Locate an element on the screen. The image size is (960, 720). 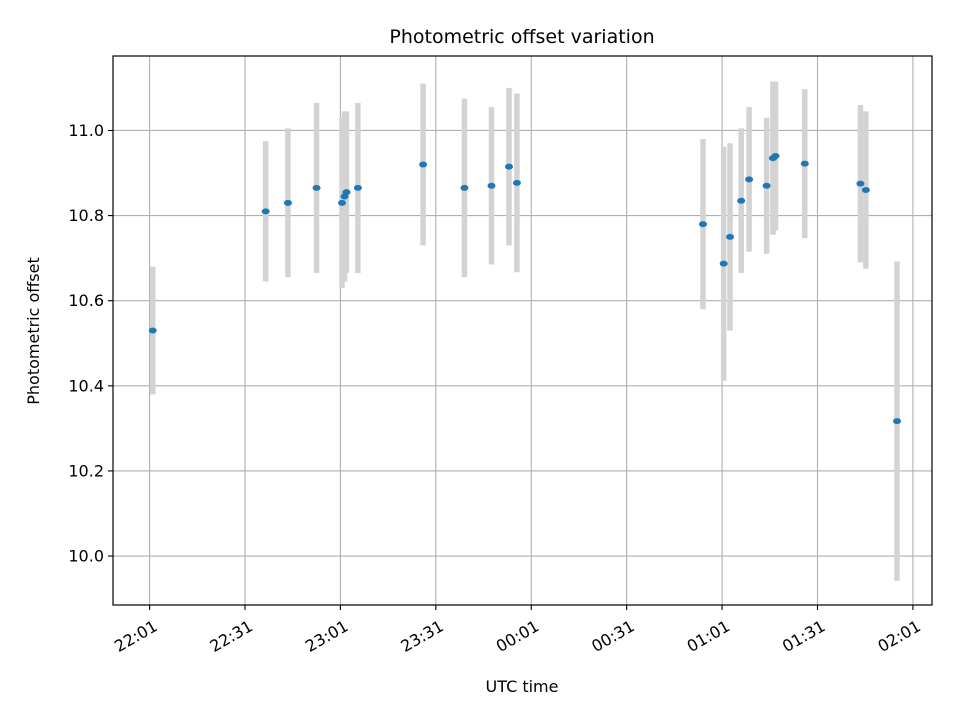
chart-title: Photometric offset variation is located at coordinates (521, 37).